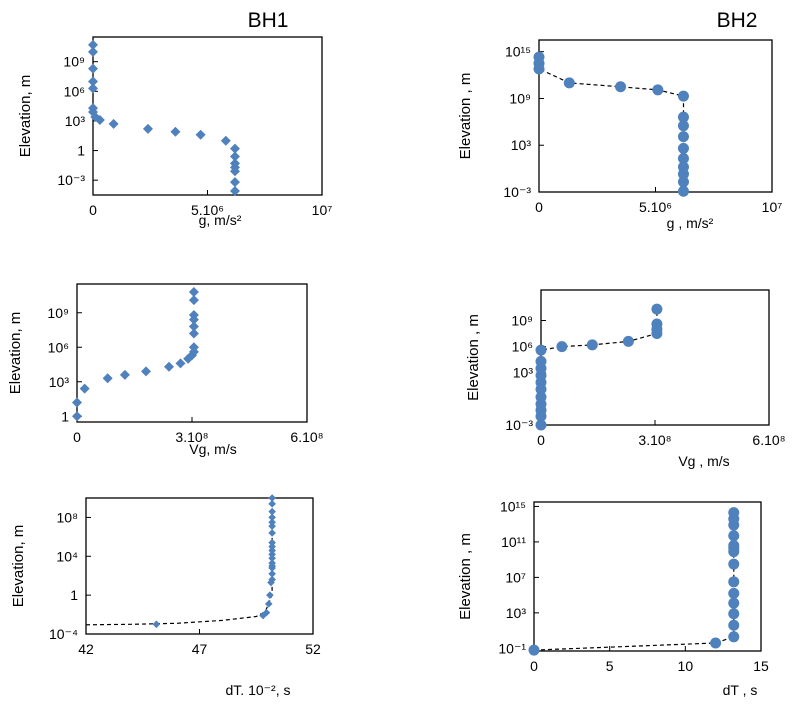 The height and width of the screenshot is (716, 792). I want to click on x-tick-label: 5.10⁶, so click(655, 207).